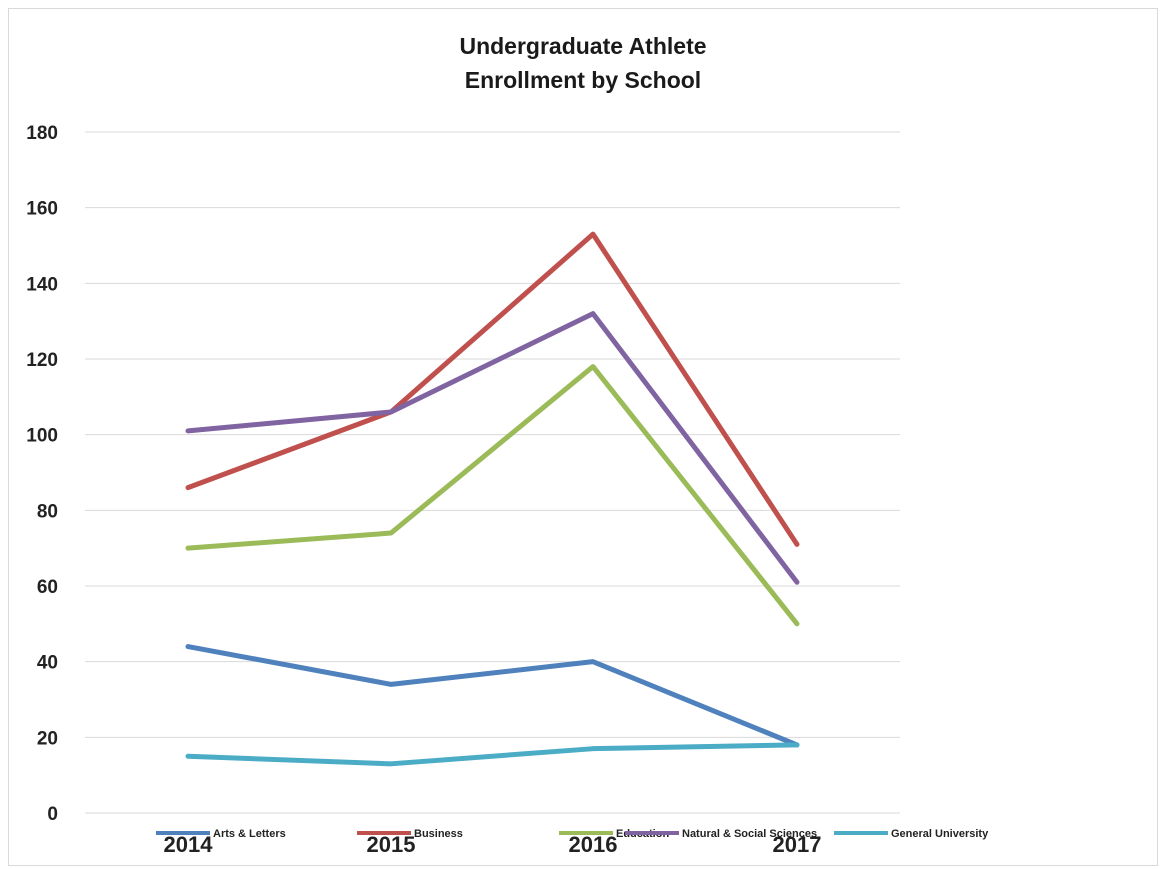  I want to click on y-tick-label: 160, so click(42, 209).